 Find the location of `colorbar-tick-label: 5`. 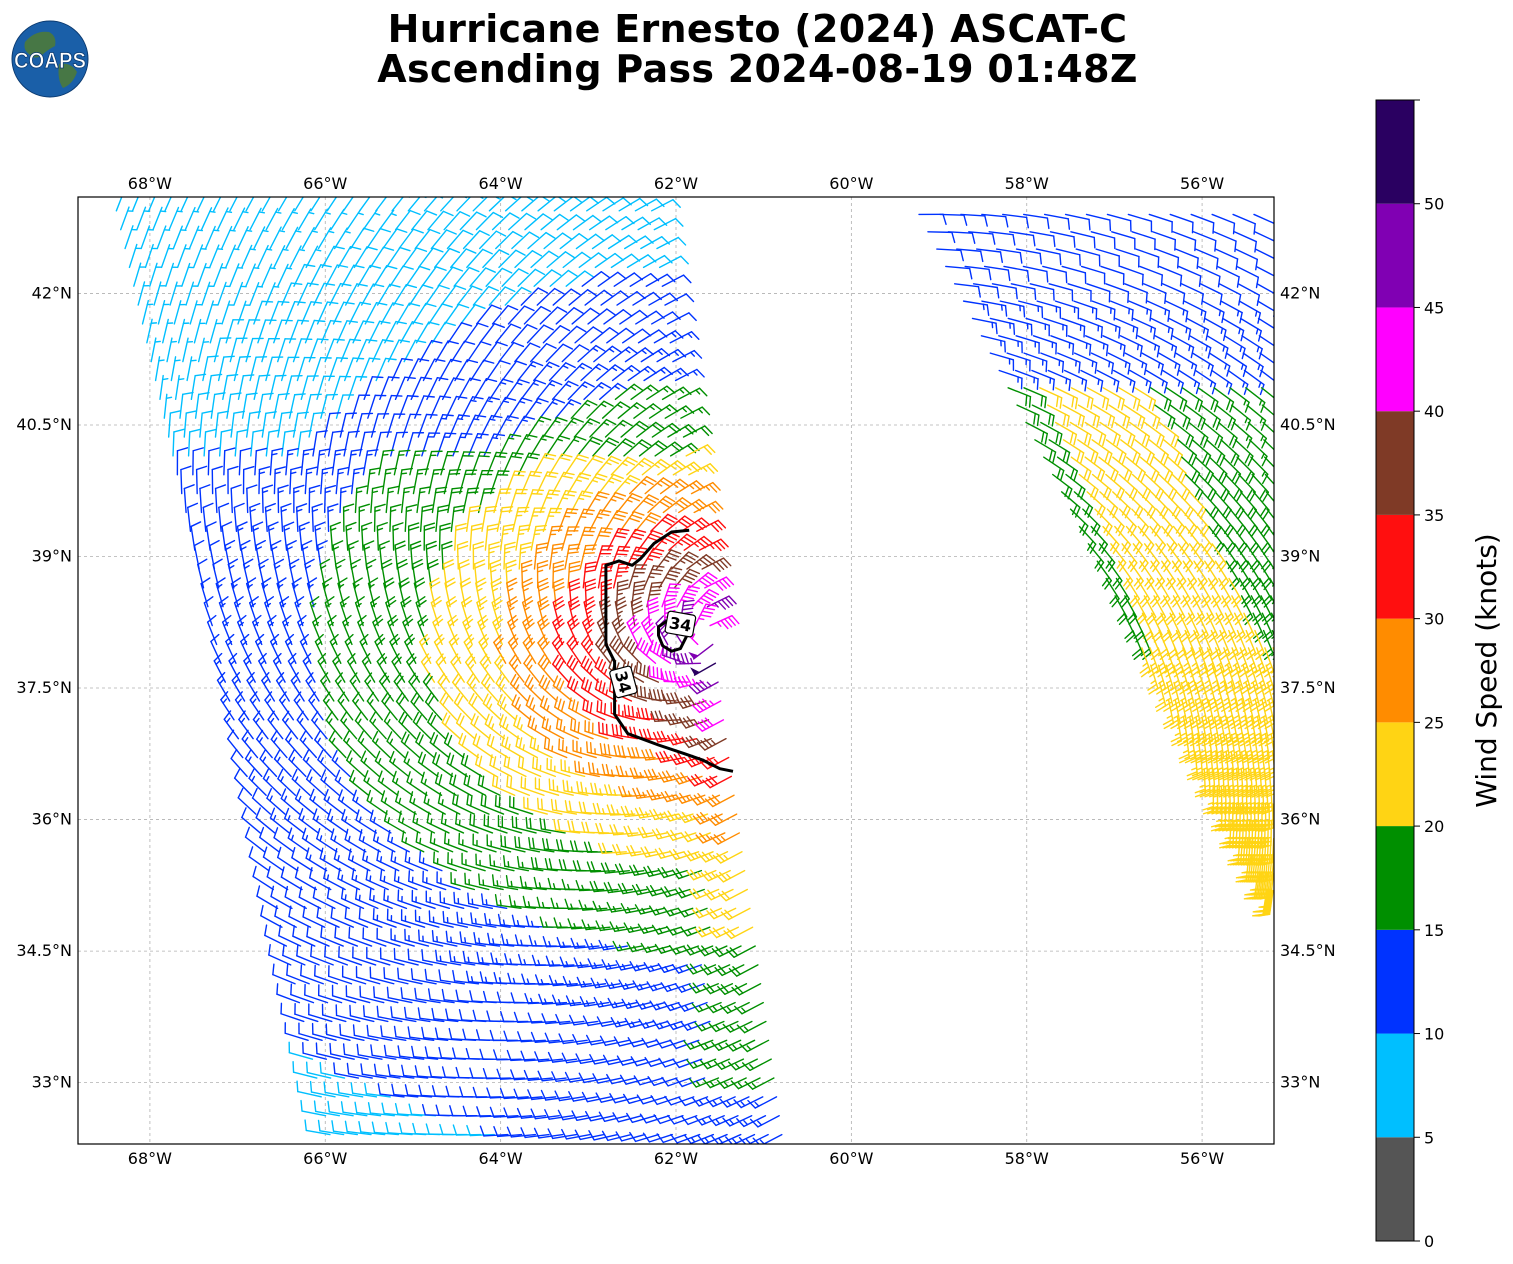

colorbar-tick-label: 5 is located at coordinates (1429, 1137).